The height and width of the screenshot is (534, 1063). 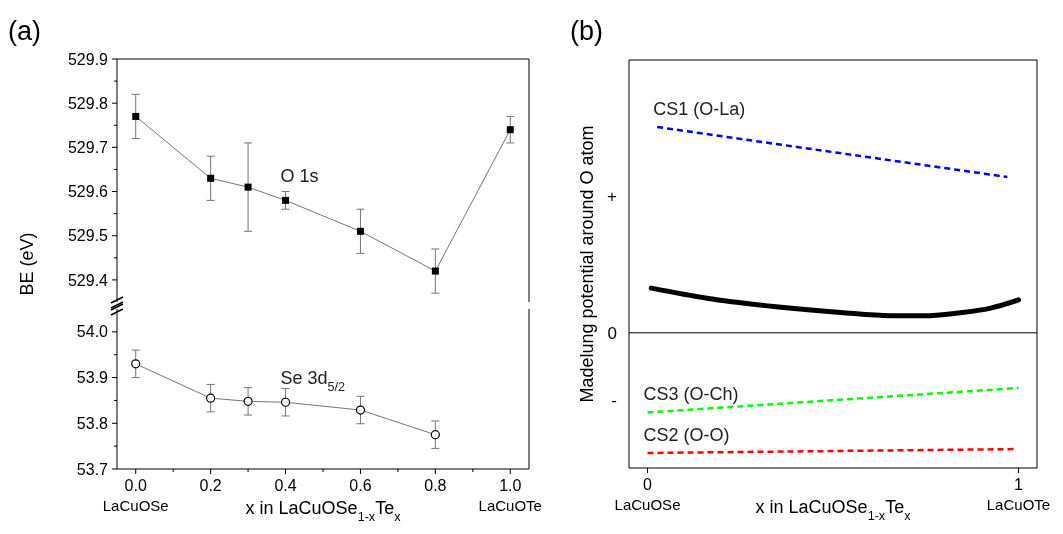 What do you see at coordinates (510, 485) in the screenshot?
I see `x-tick-label: 1.0` at bounding box center [510, 485].